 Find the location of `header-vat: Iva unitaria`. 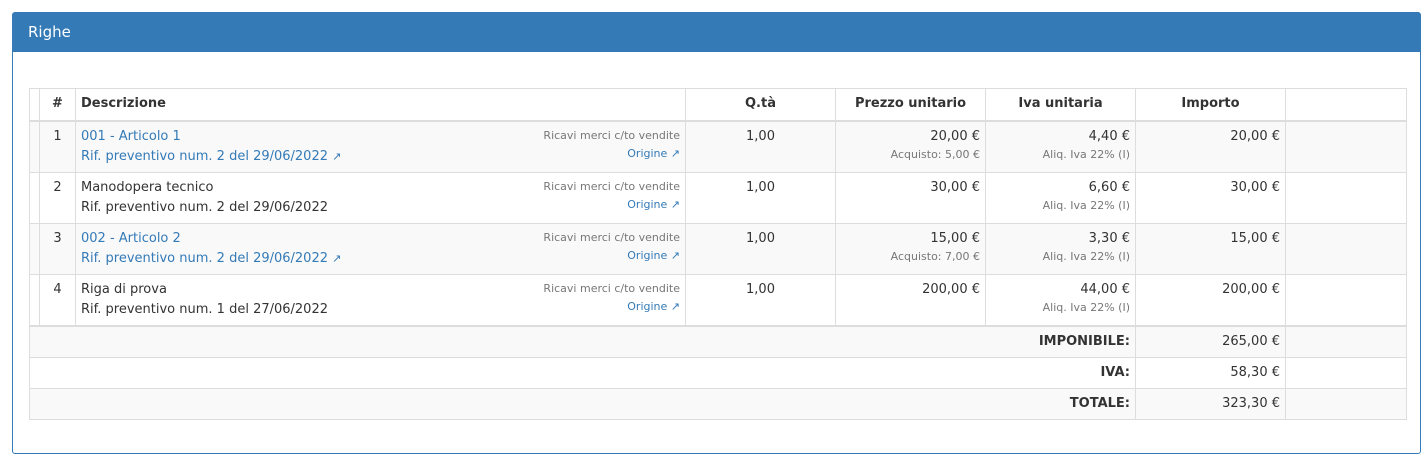

header-vat: Iva unitaria is located at coordinates (1060, 105).